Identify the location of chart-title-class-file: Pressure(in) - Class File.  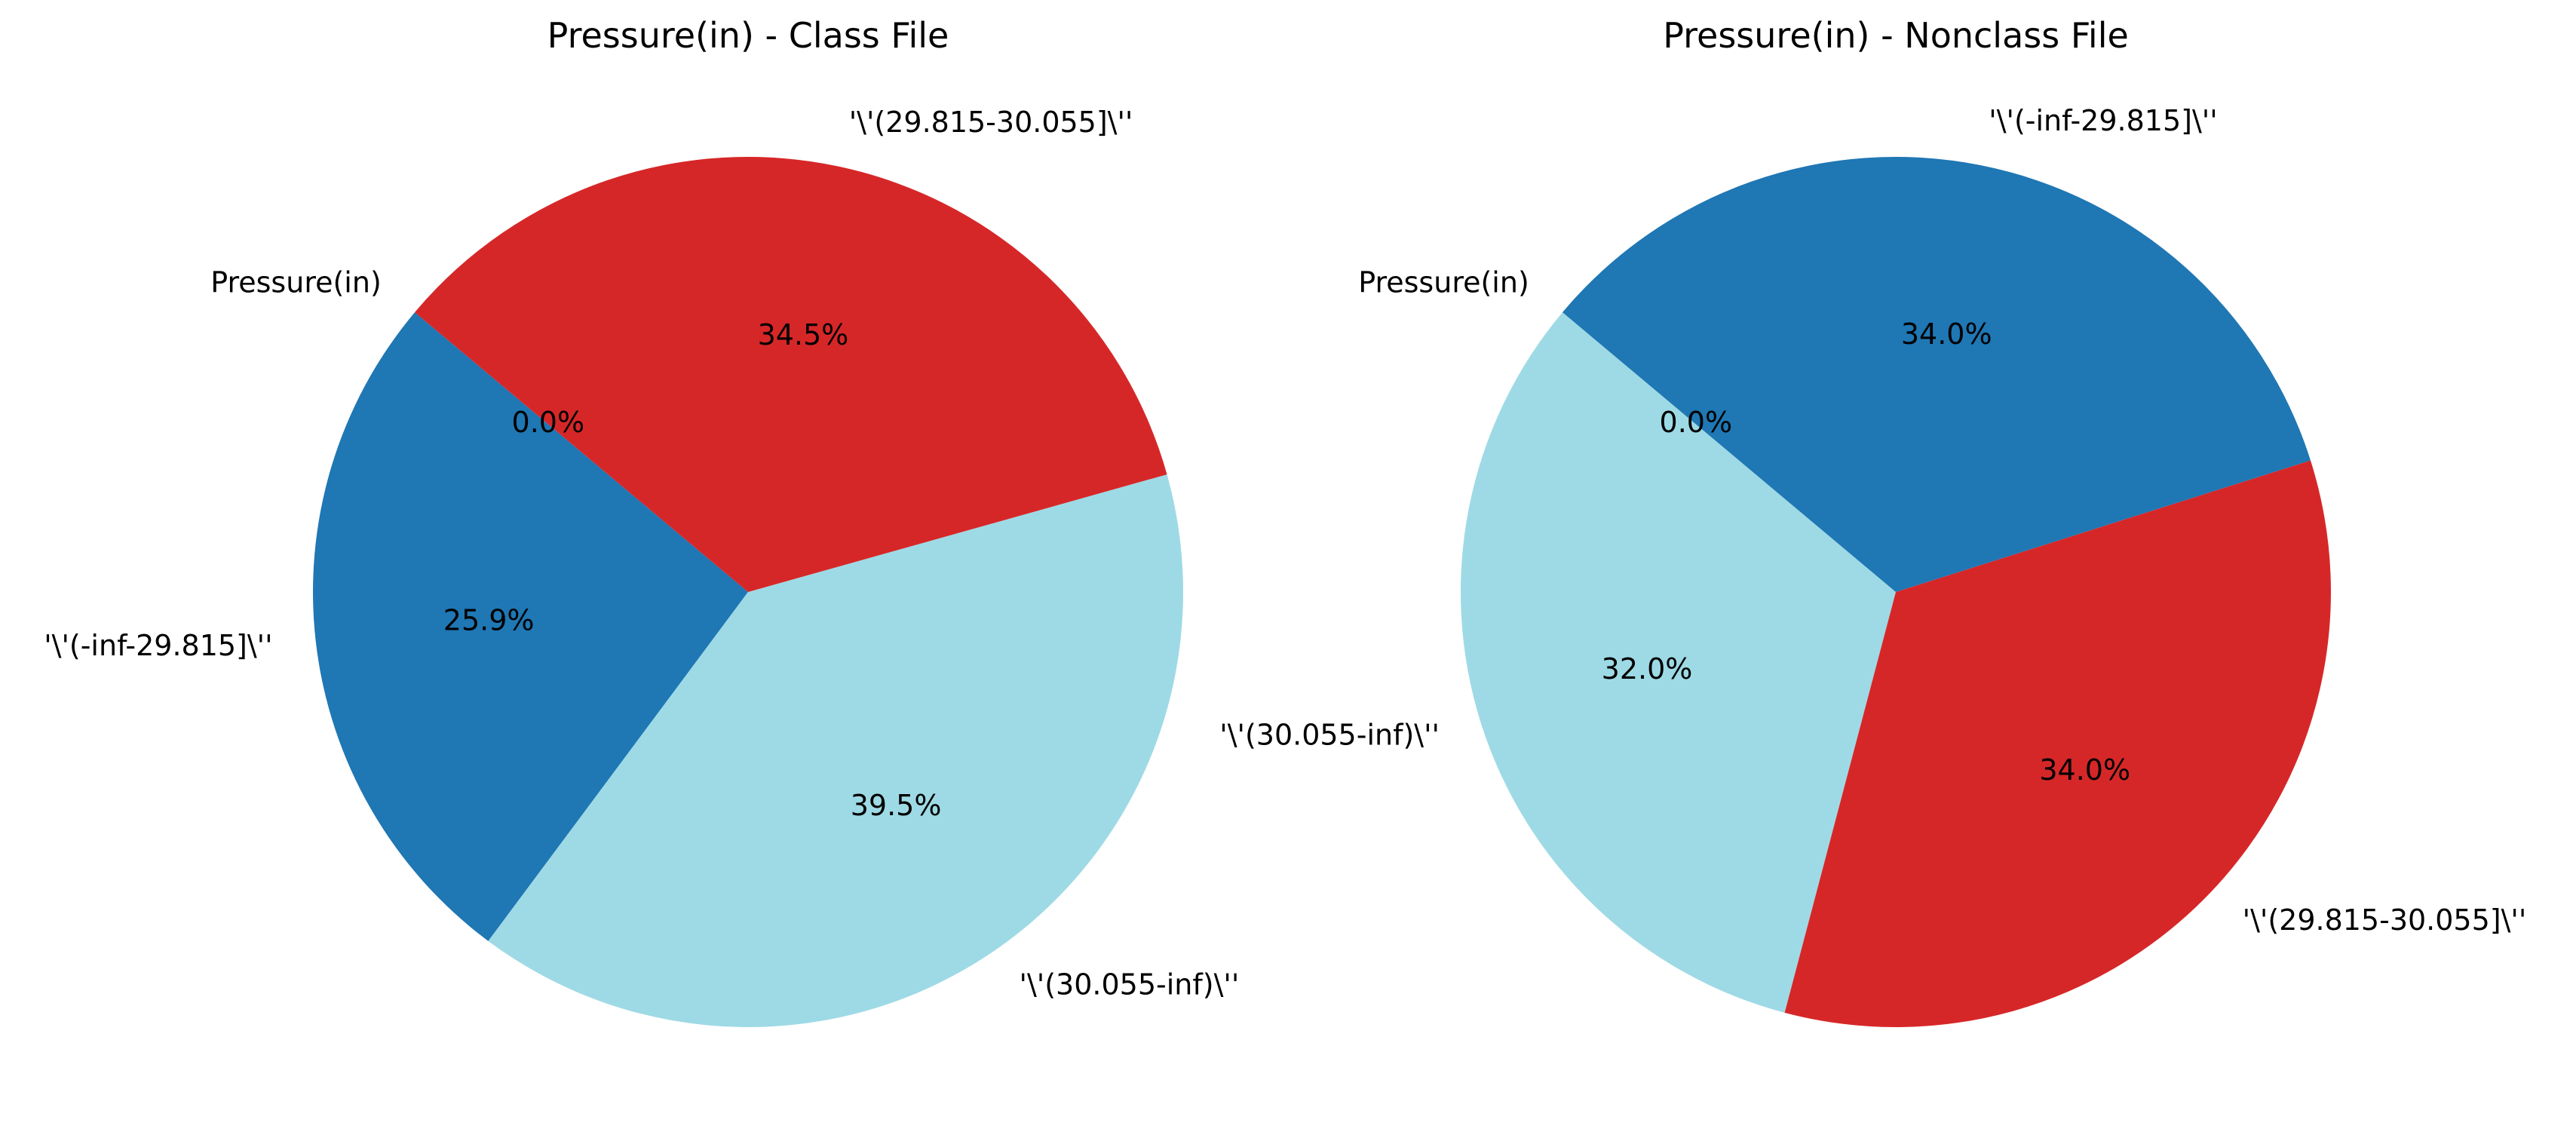
(748, 35).